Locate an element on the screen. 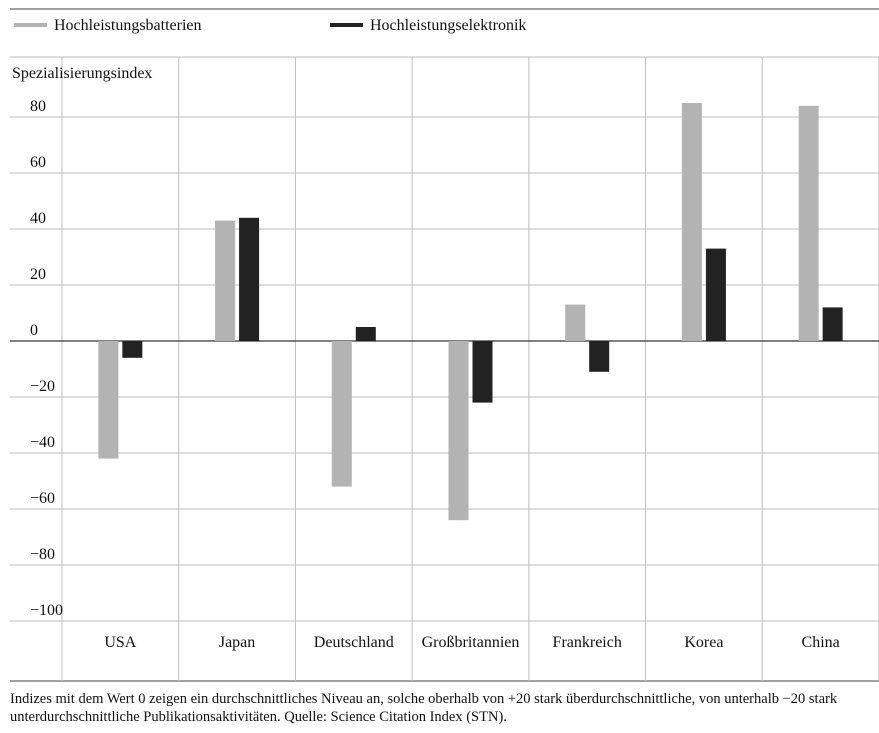 This screenshot has height=733, width=879. bar-japan-batterien is located at coordinates (225, 280).